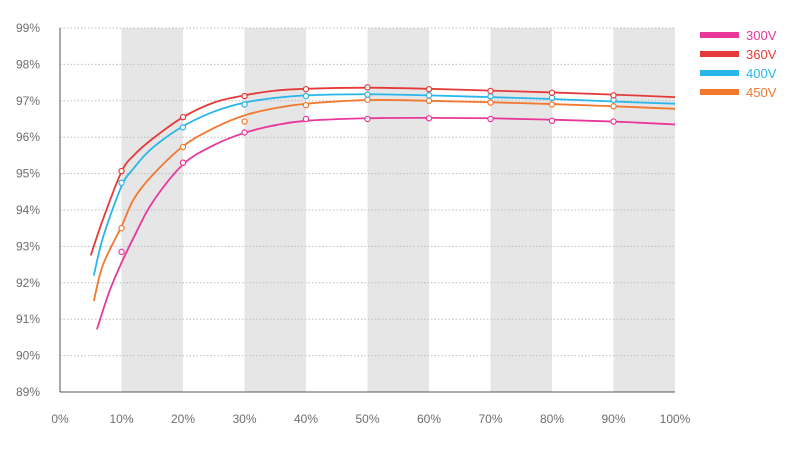  I want to click on x-tick-label: 90%, so click(613, 419).